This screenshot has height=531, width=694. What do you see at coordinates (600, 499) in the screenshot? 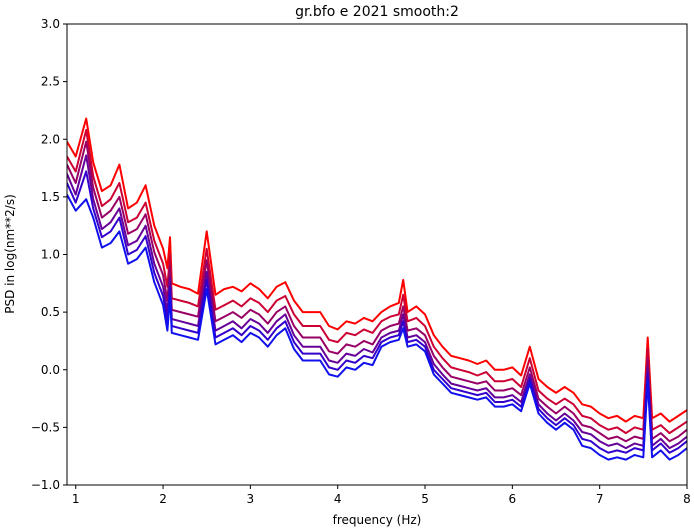
I see `x-tick-label: 7` at bounding box center [600, 499].